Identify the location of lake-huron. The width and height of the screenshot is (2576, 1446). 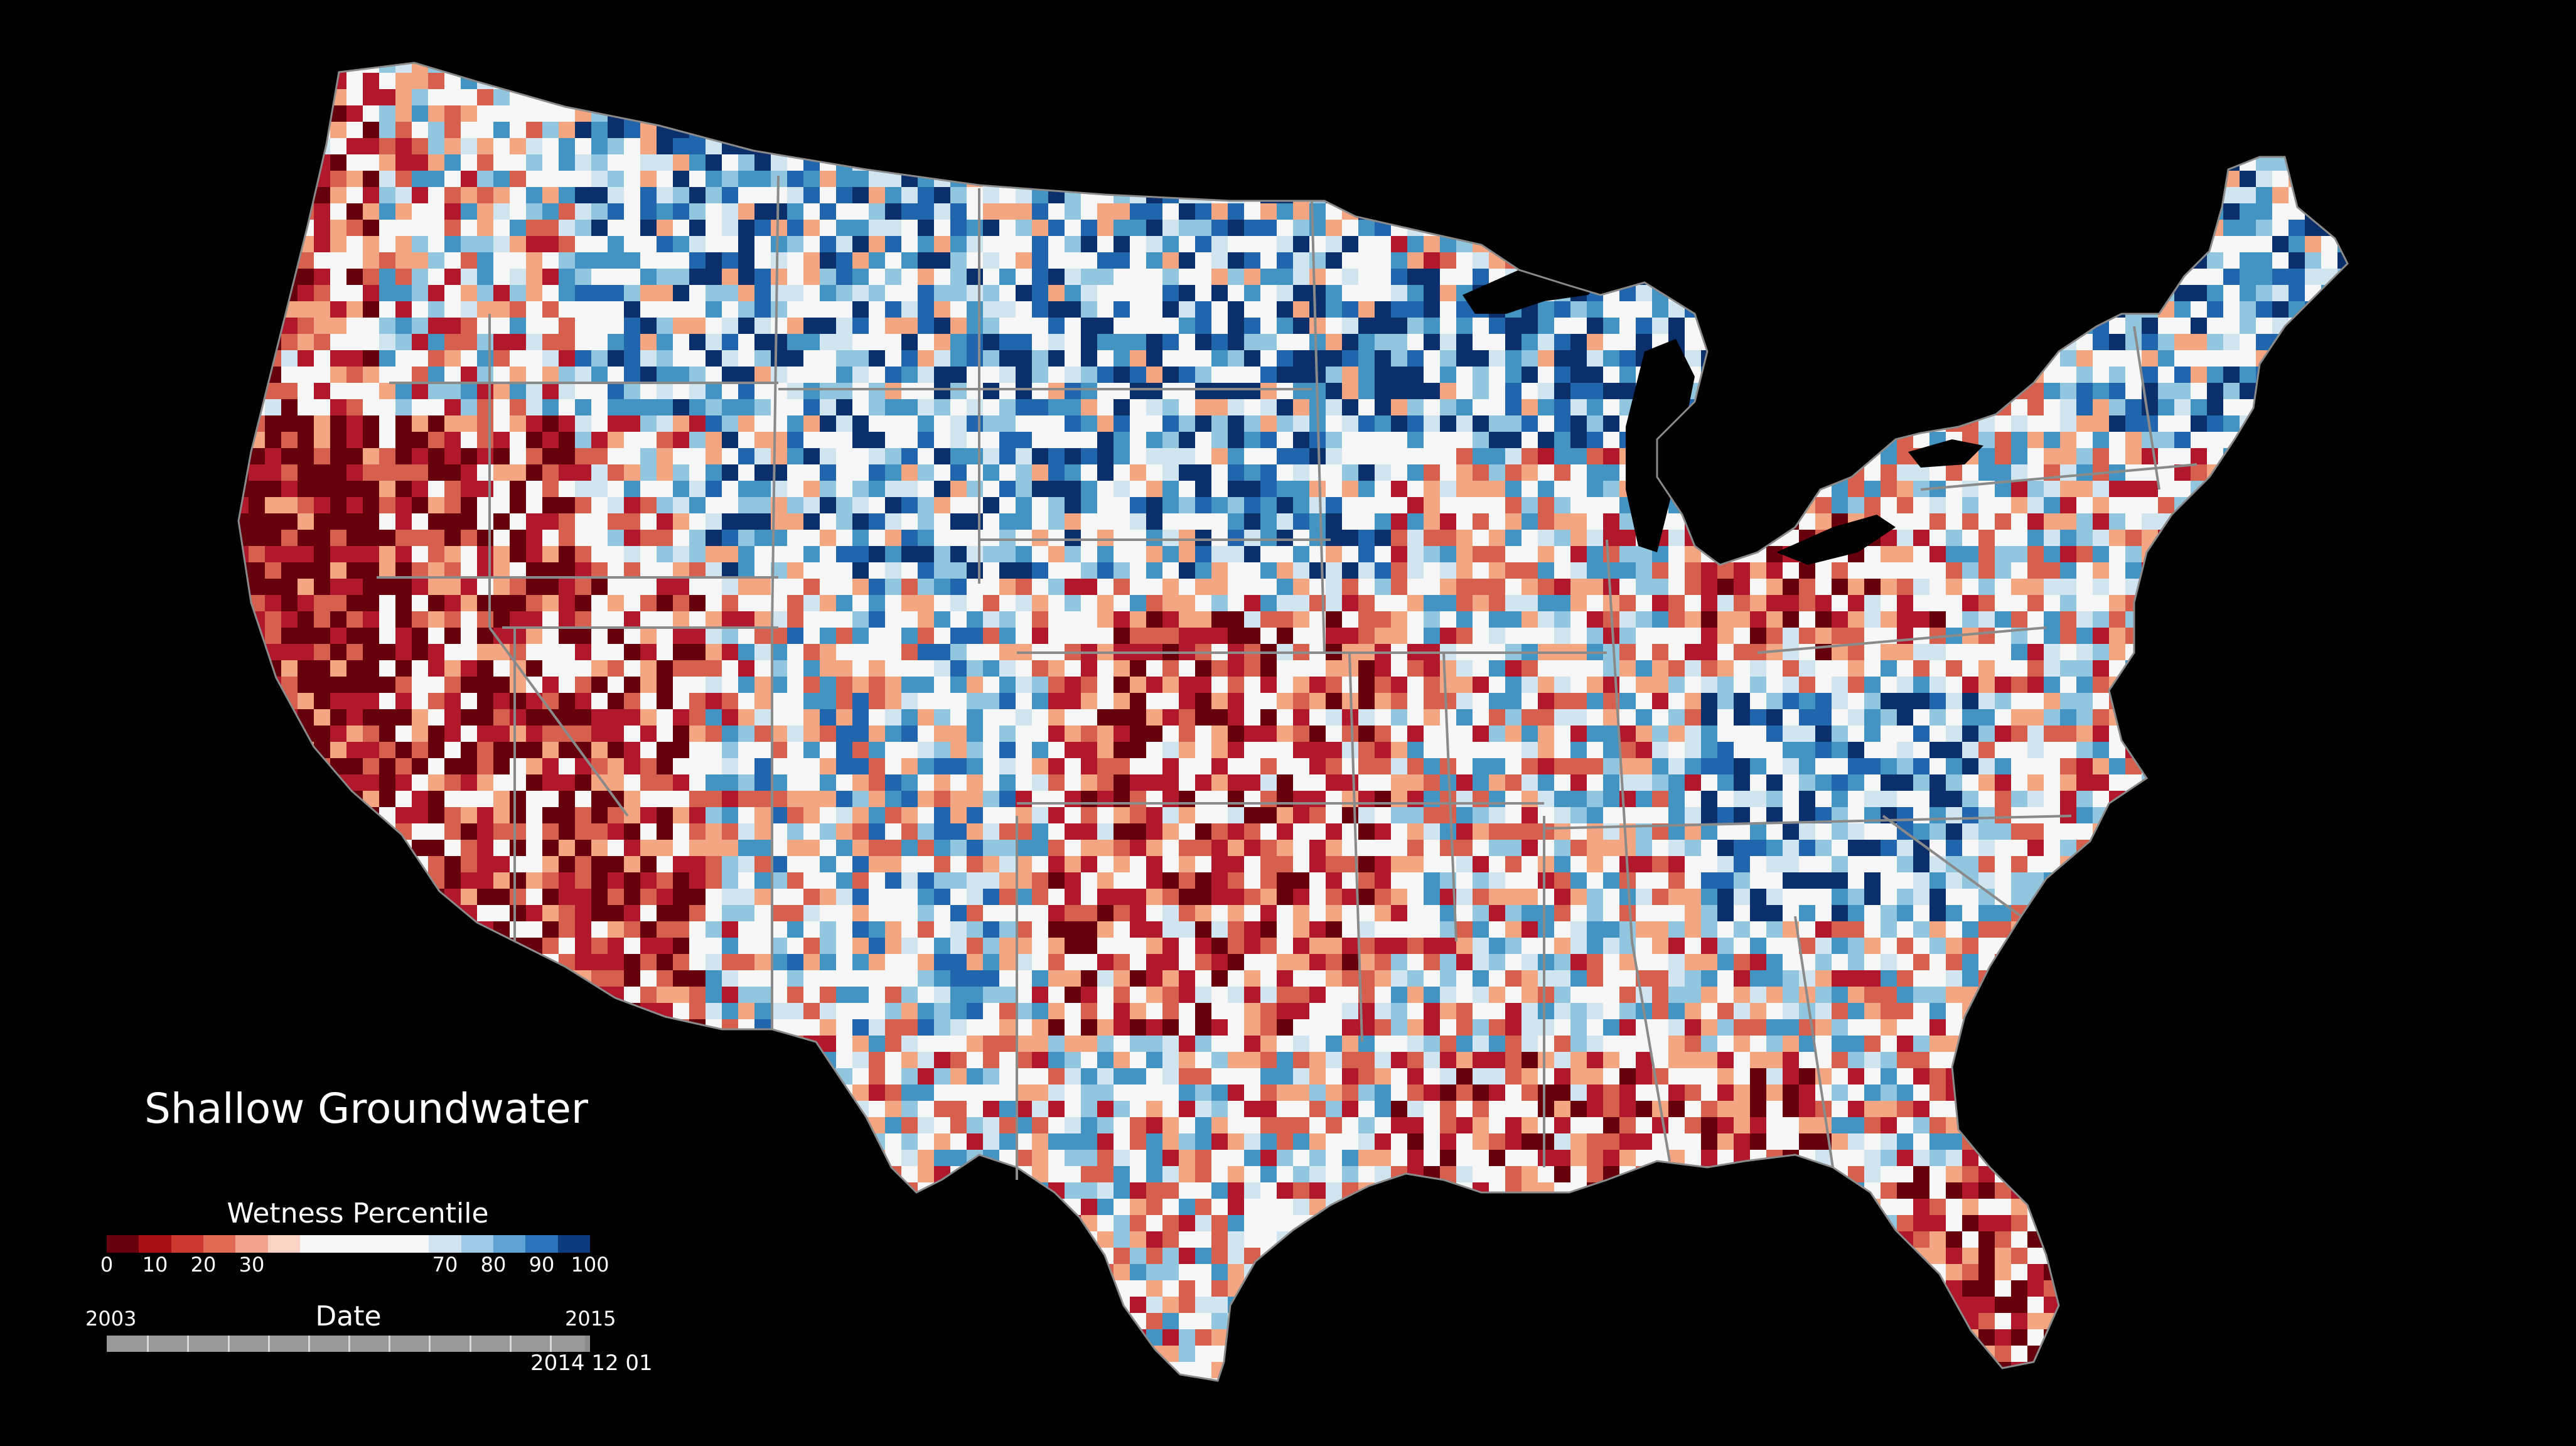
(1751, 414).